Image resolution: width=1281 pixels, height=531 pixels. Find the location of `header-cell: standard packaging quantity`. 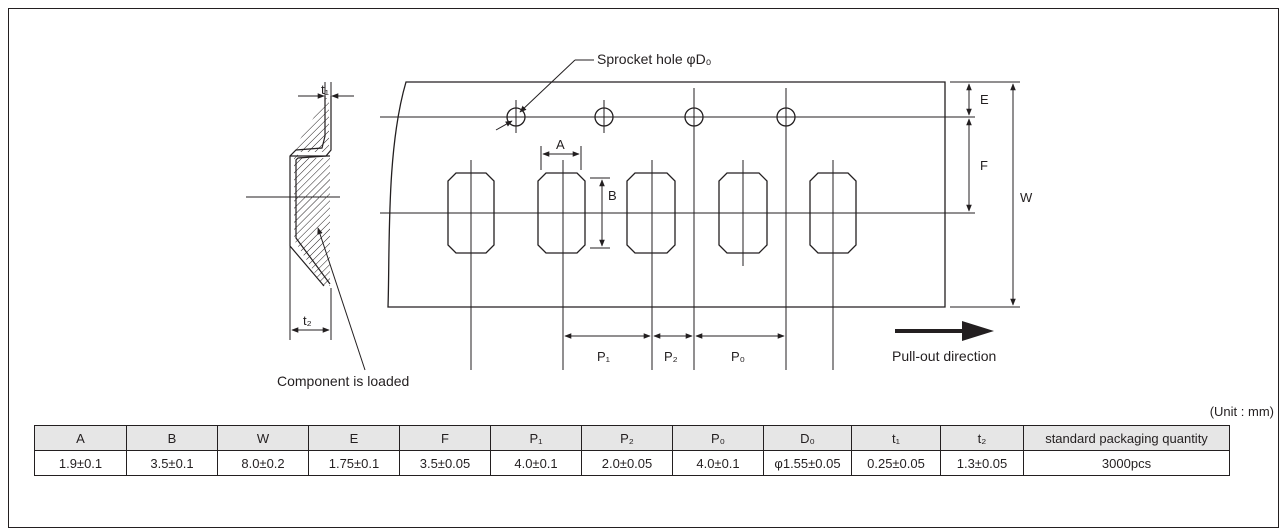

header-cell: standard packaging quantity is located at coordinates (1126, 438).